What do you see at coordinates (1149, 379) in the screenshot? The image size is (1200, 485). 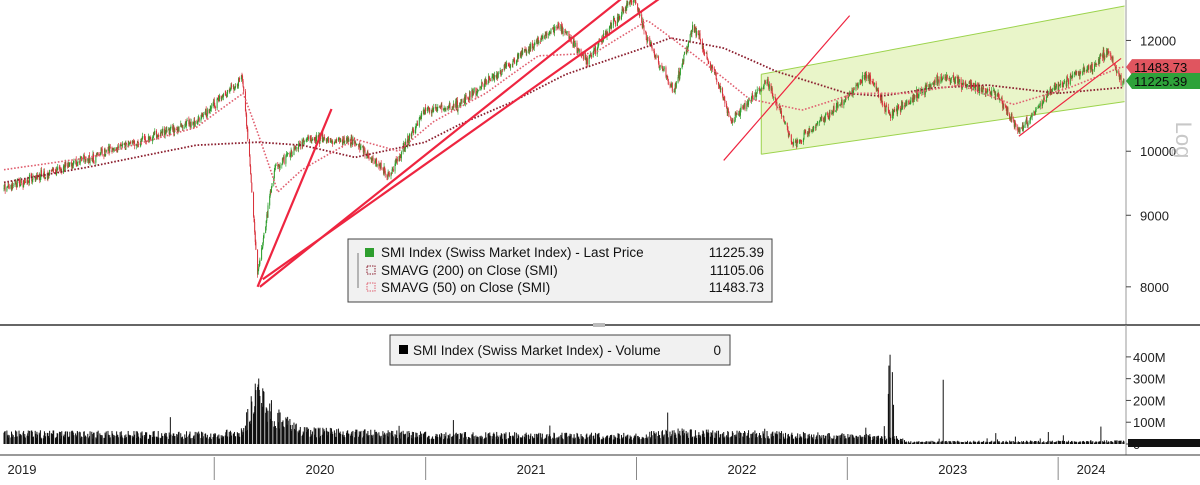 I see `volume-tick-label: 300M` at bounding box center [1149, 379].